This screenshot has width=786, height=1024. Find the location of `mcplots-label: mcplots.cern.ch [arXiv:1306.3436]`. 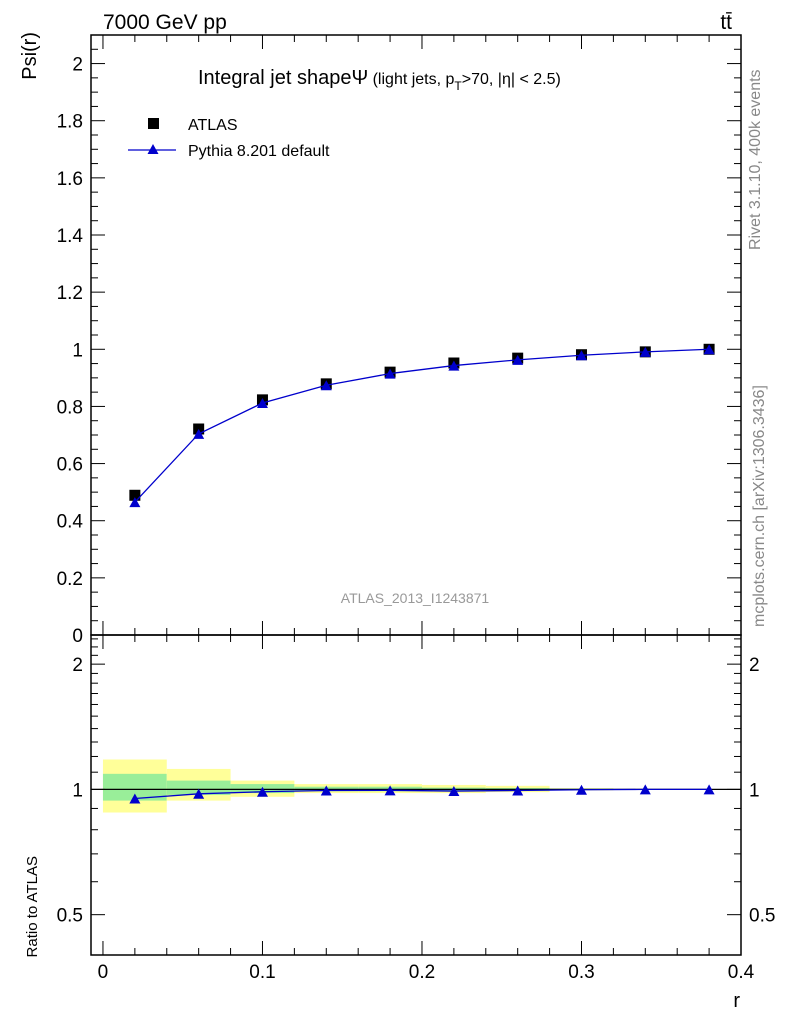

mcplots-label: mcplots.cern.ch [arXiv:1306.3436] is located at coordinates (759, 506).